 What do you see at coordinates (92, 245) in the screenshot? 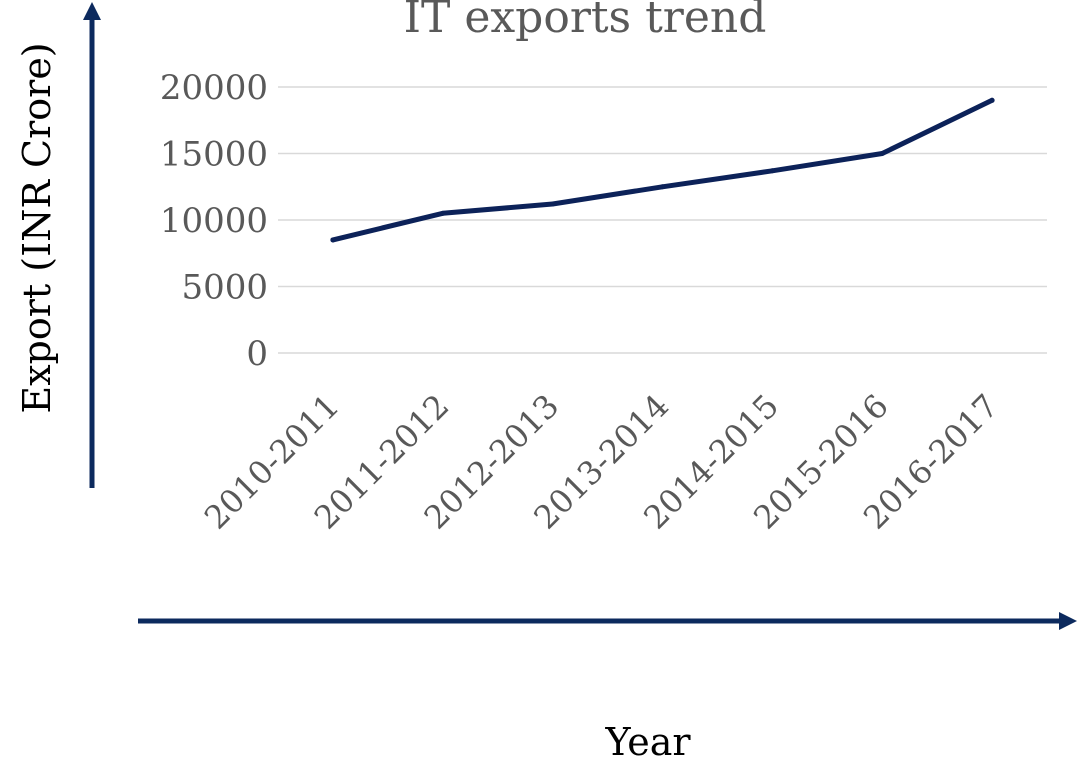
I see `y-axis-arrow` at bounding box center [92, 245].